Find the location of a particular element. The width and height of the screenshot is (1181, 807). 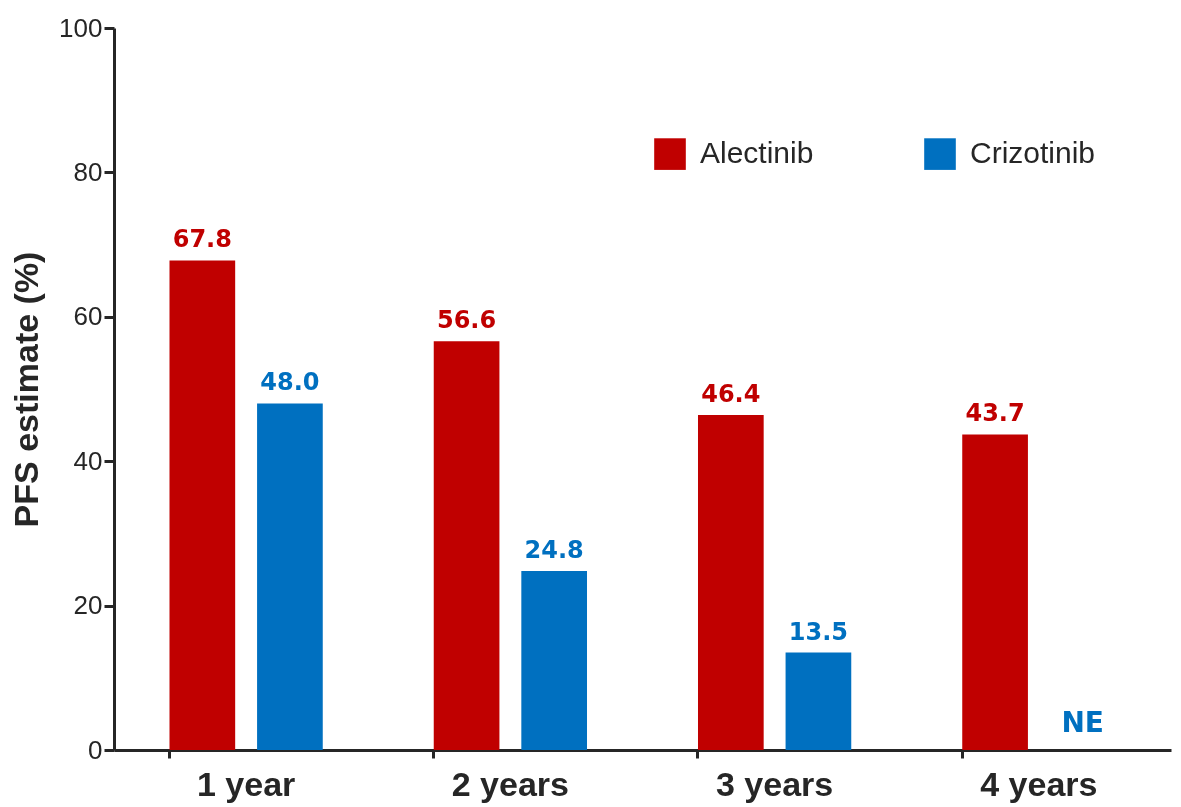

x-tick-label: 1 year is located at coordinates (246, 783).